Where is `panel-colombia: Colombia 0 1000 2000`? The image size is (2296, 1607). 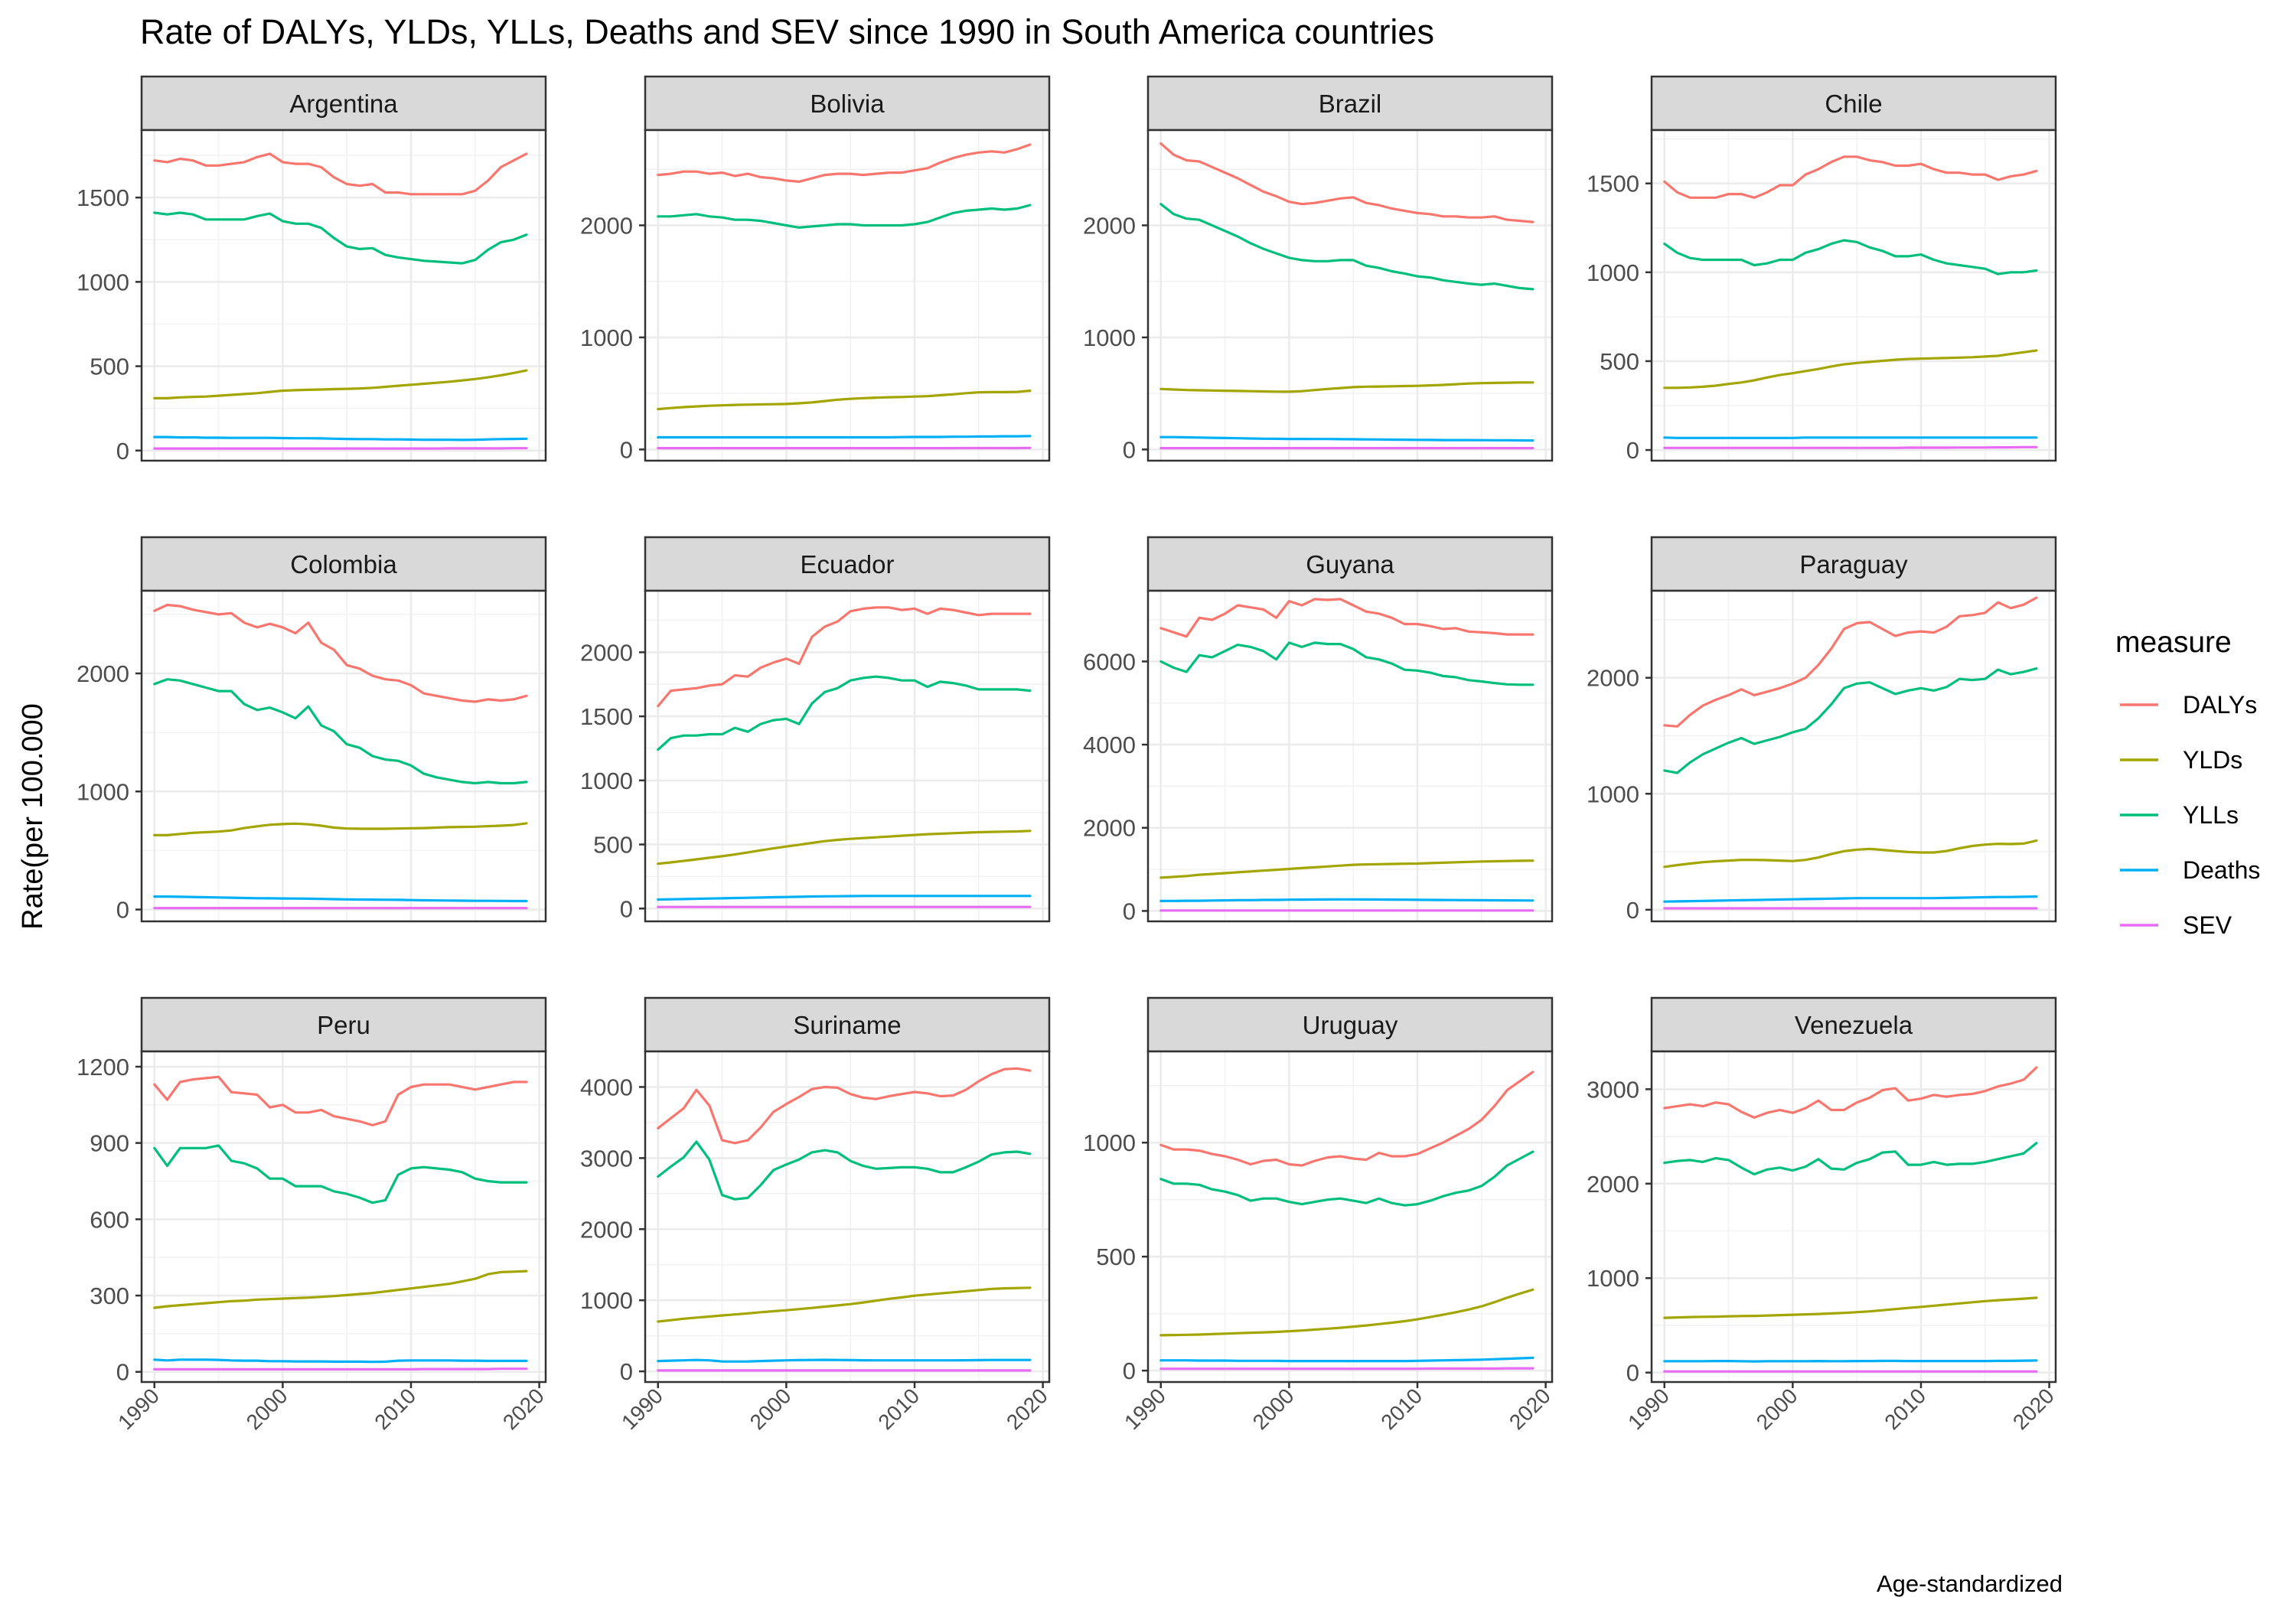 panel-colombia: Colombia 0 1000 2000 is located at coordinates (312, 730).